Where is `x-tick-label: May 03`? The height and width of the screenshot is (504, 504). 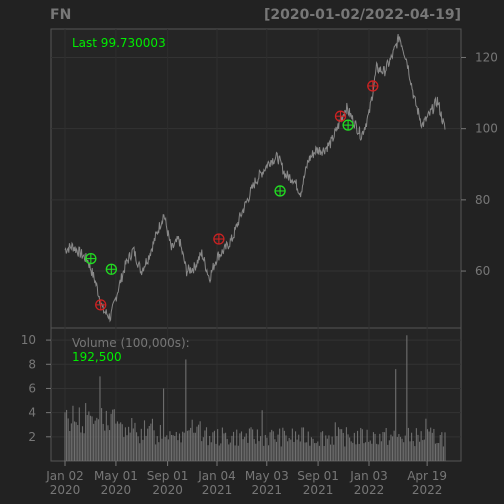
x-tick-label: May 03 is located at coordinates (267, 476).